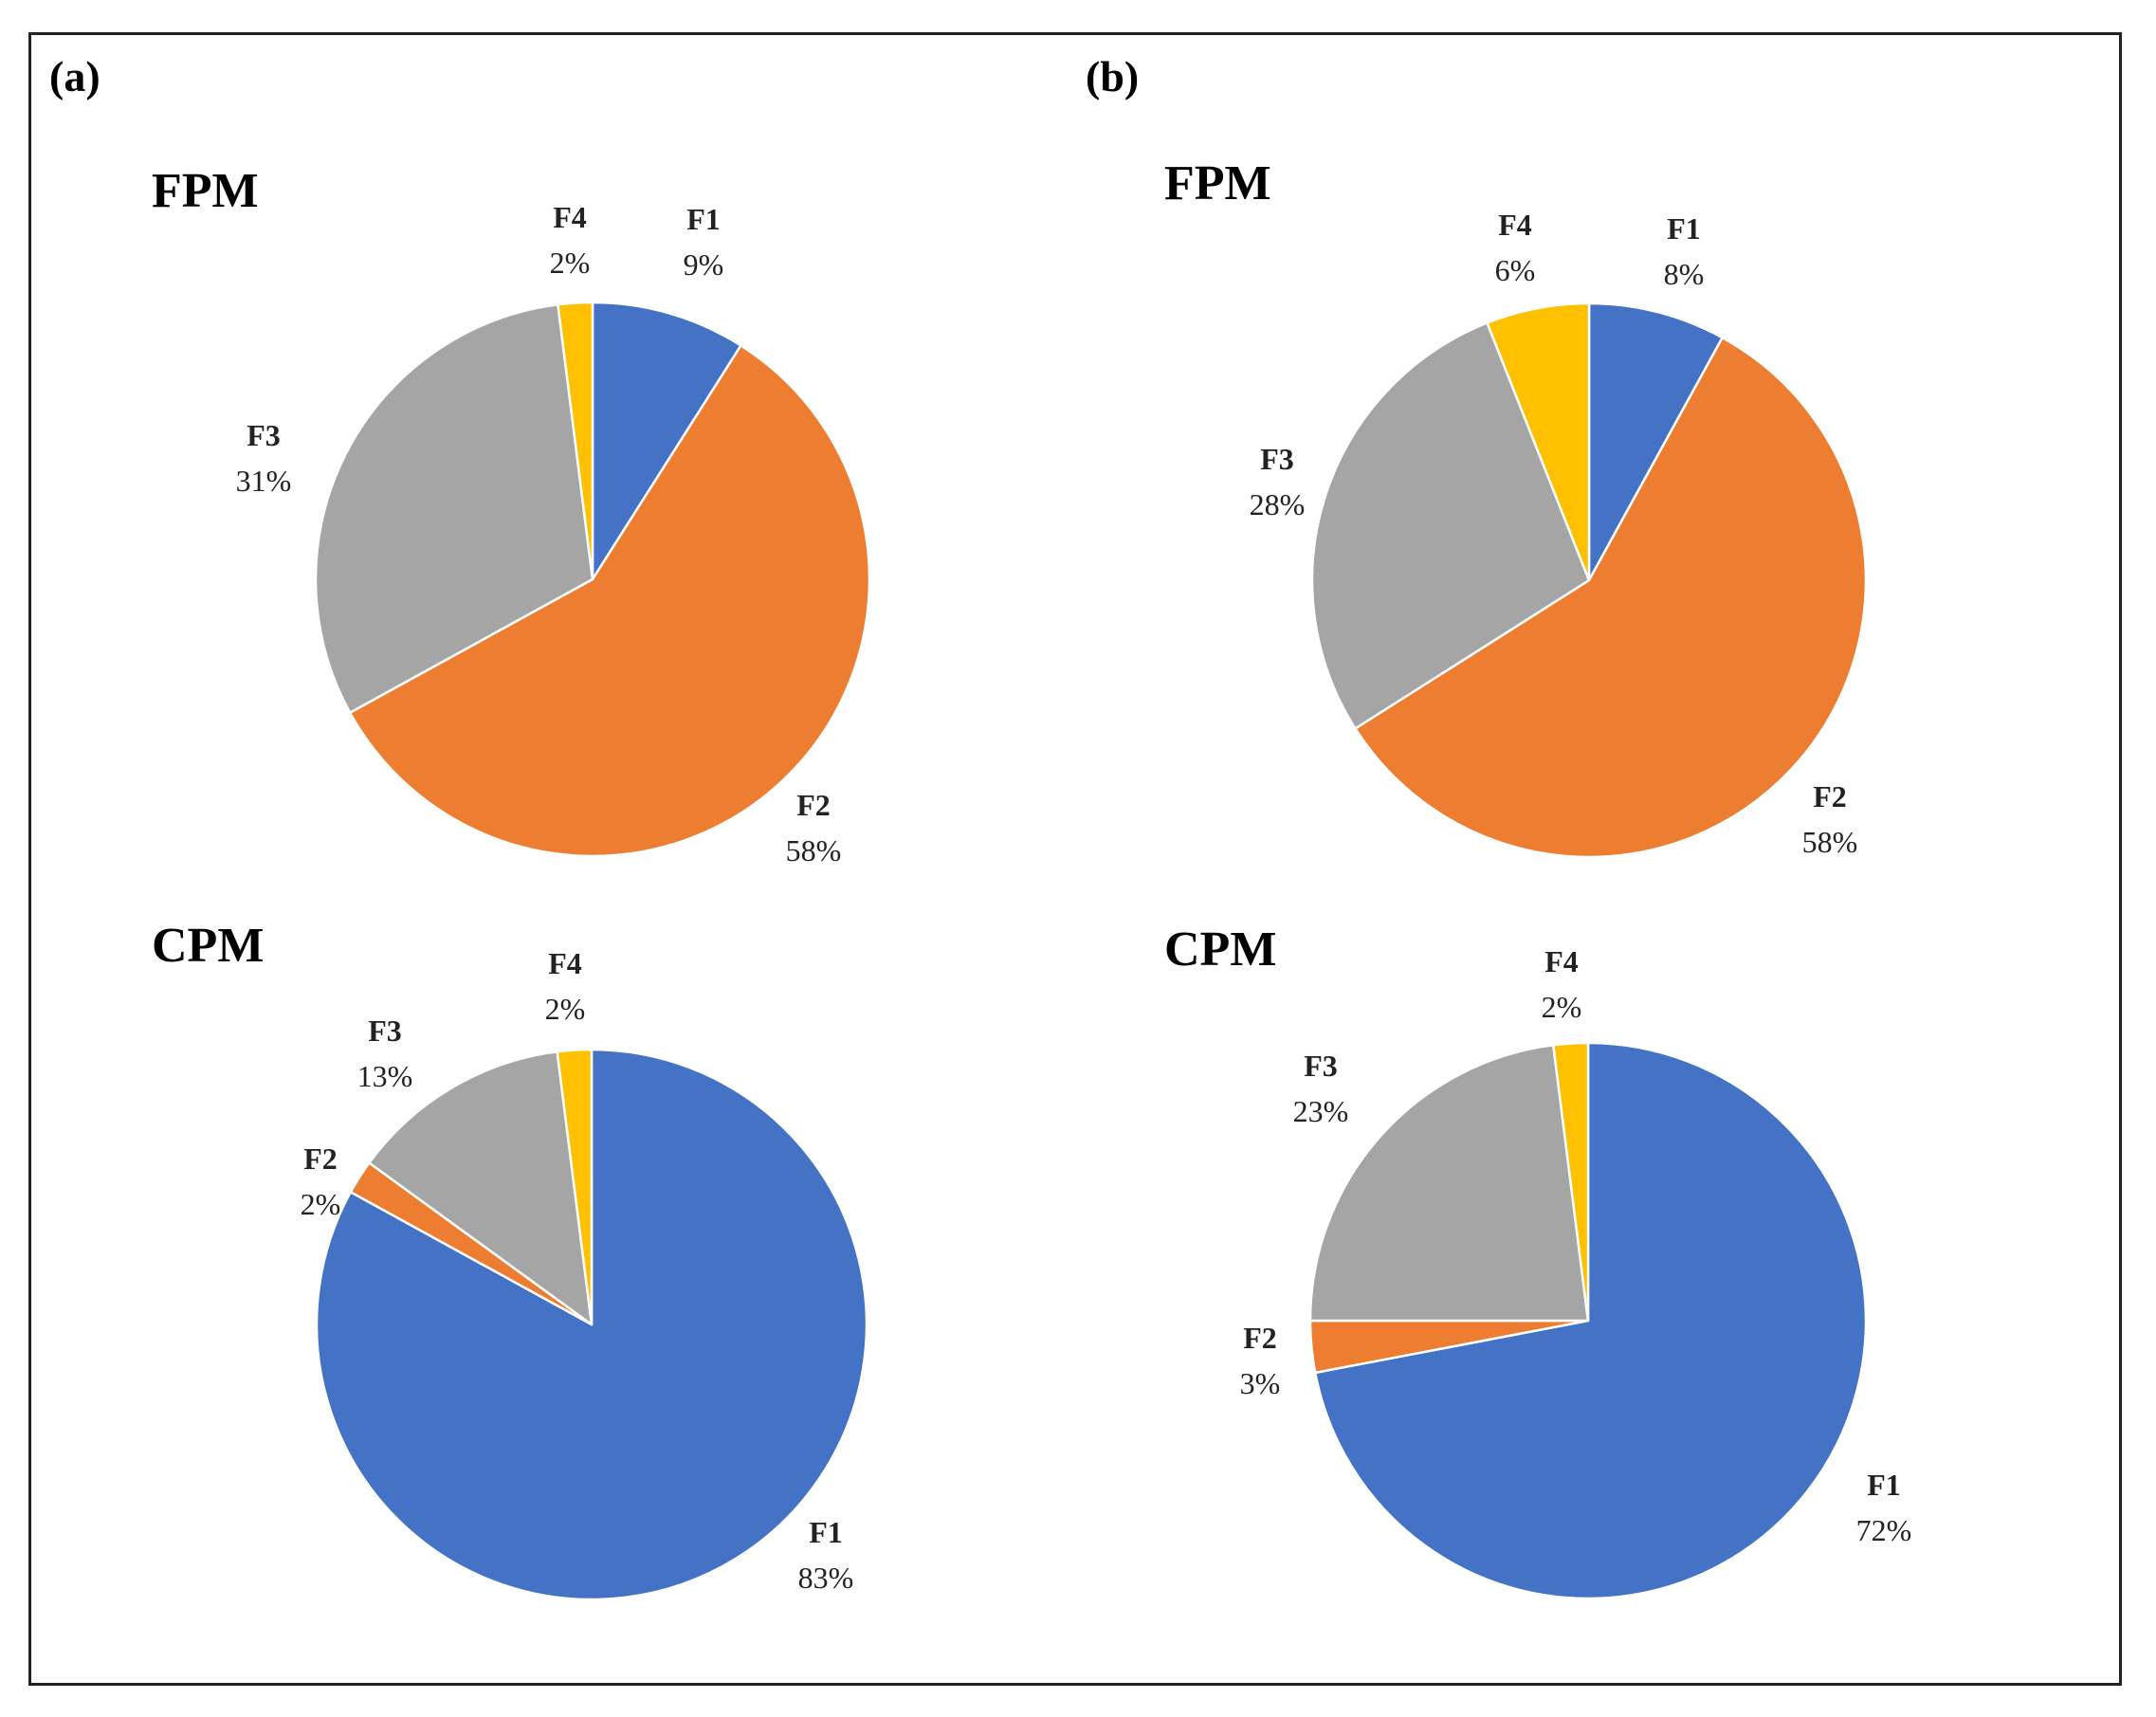 This screenshot has width=2156, height=1717. What do you see at coordinates (1571, 1182) in the screenshot?
I see `pie-slice-b-cpm-f4` at bounding box center [1571, 1182].